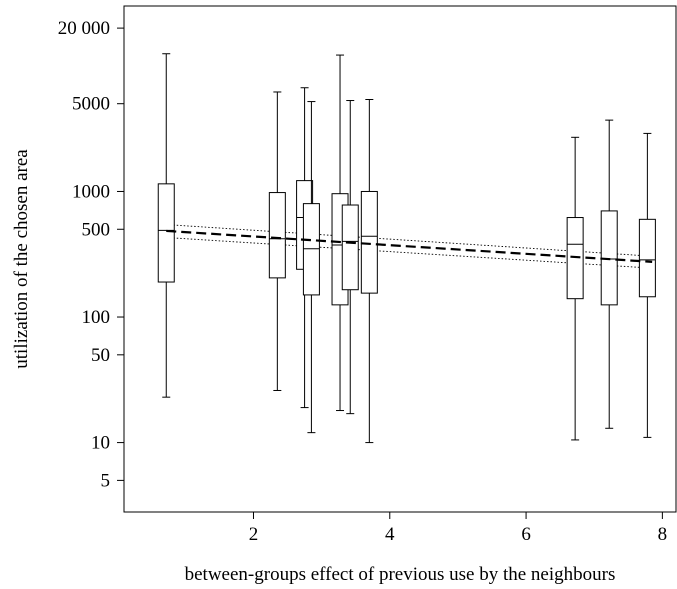  I want to click on confidence-band, so click(409, 246).